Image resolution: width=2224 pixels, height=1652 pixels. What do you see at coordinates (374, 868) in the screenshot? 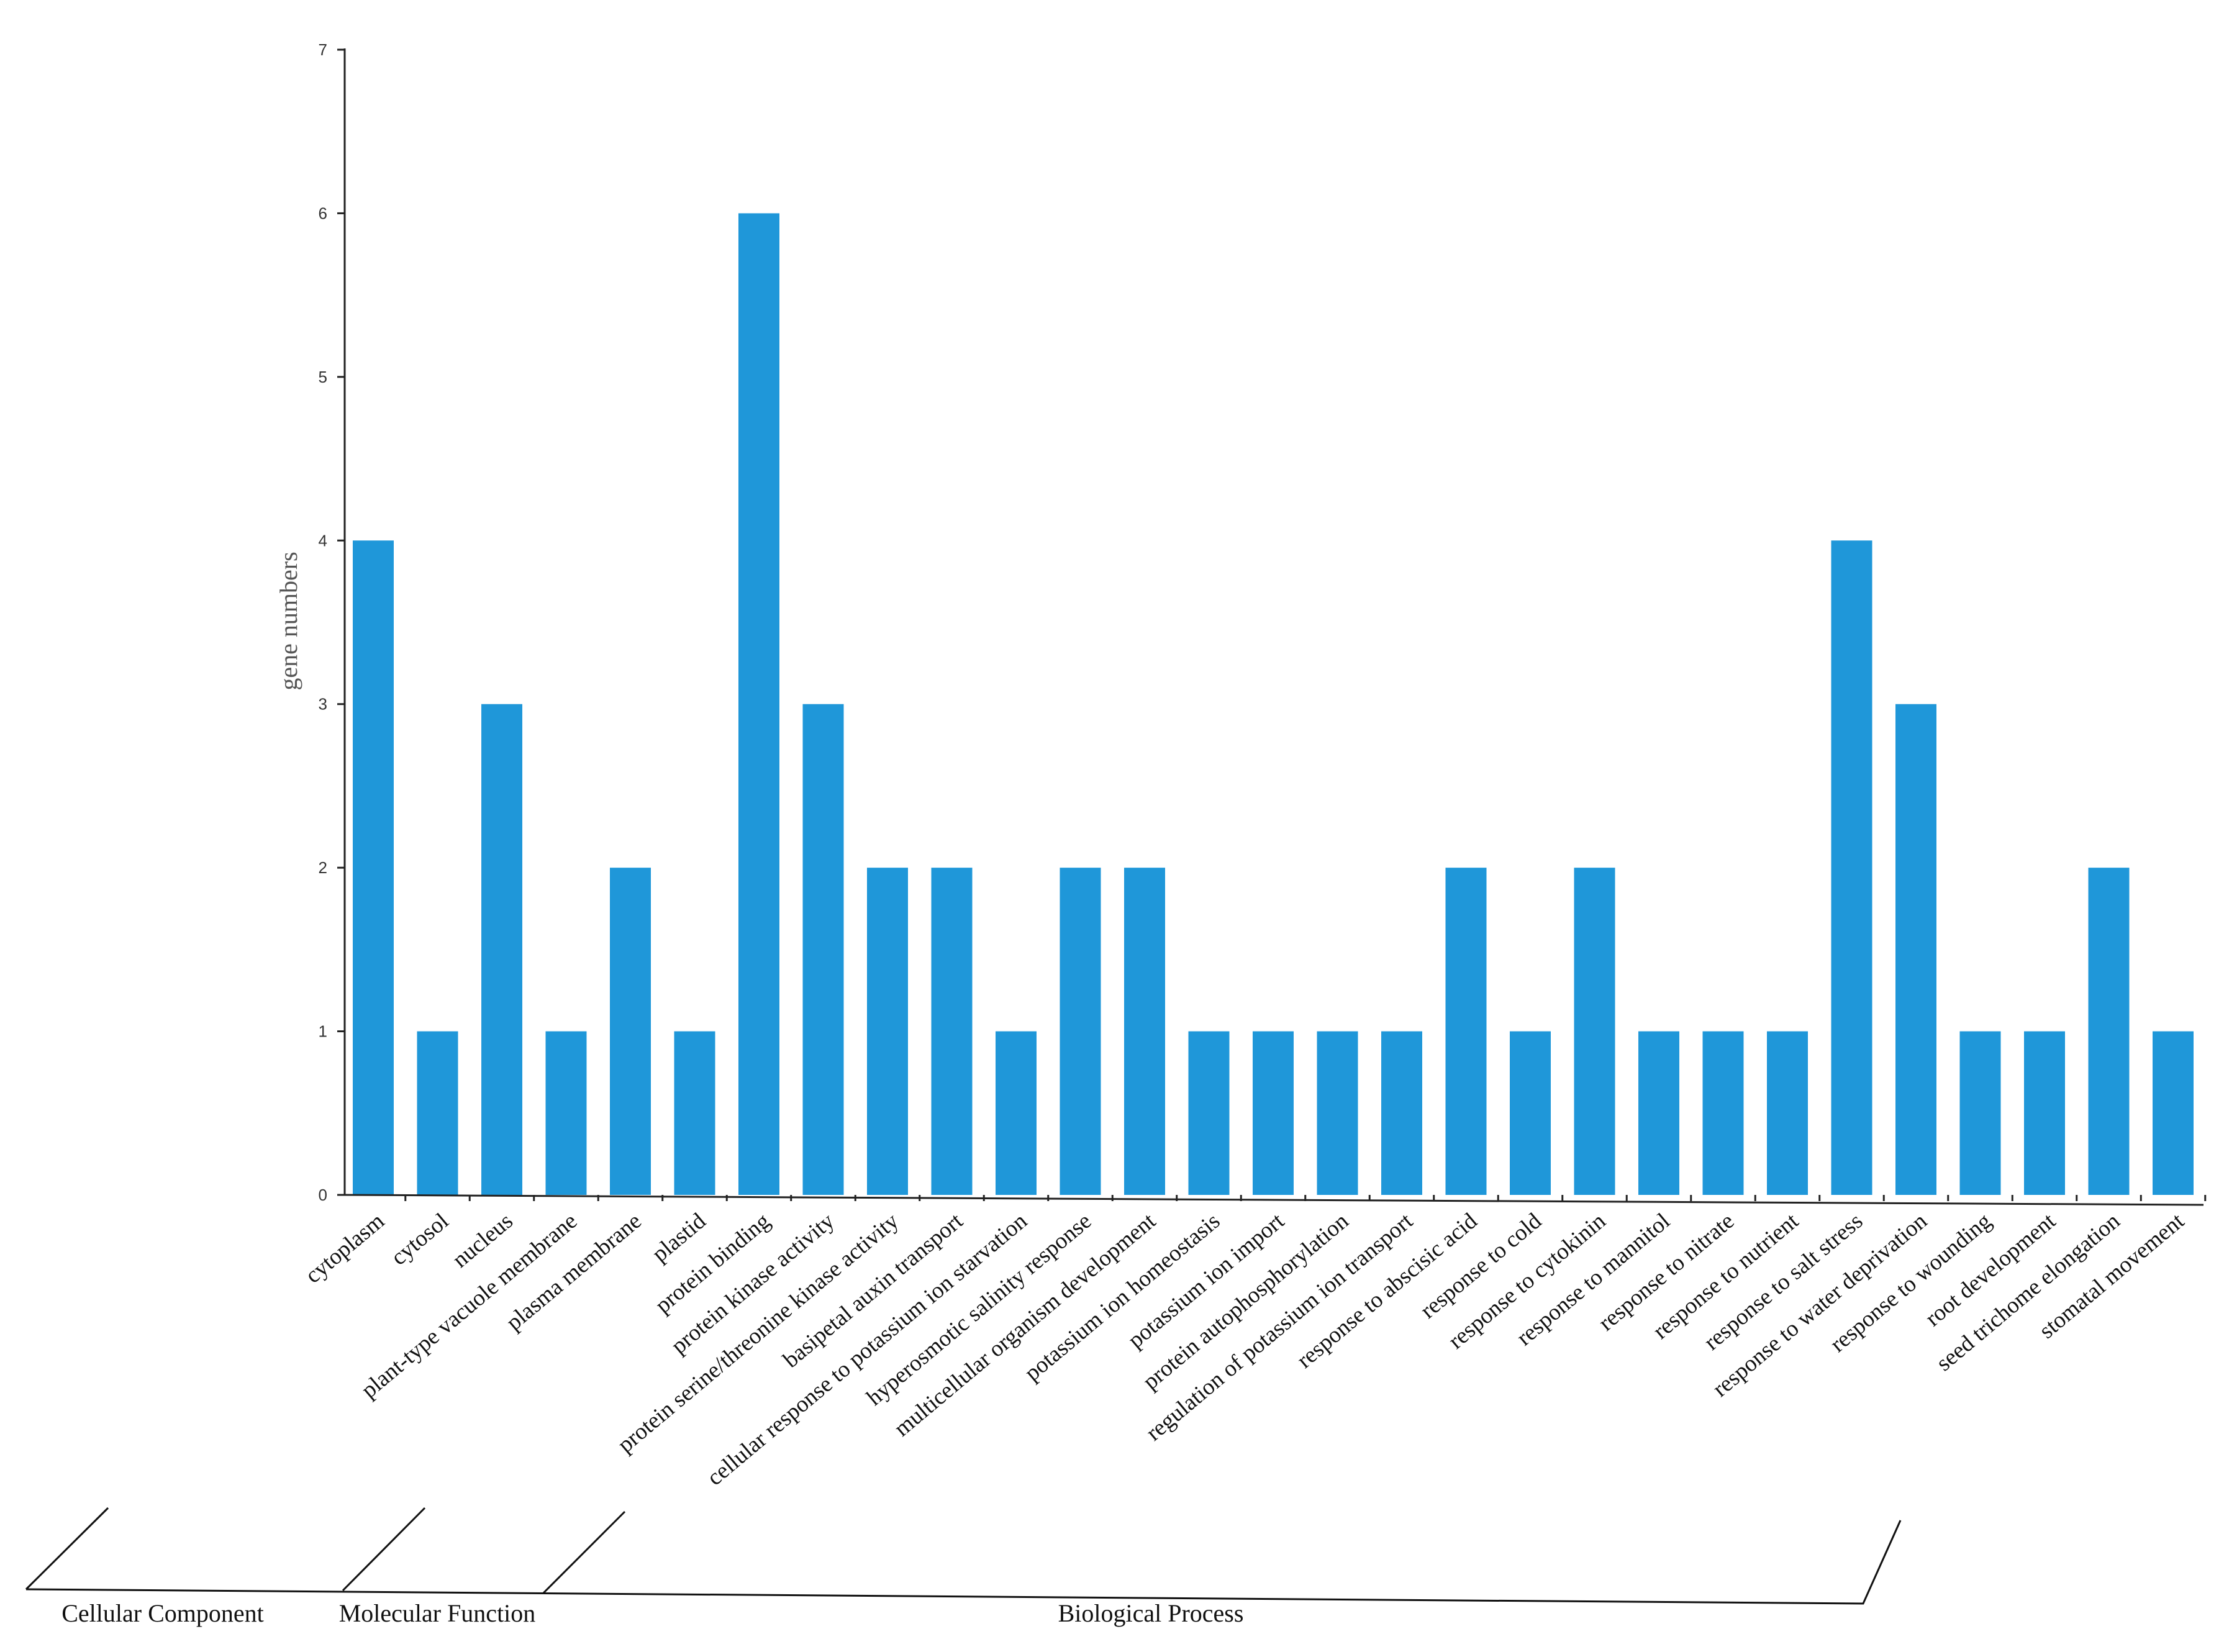
I see `bar-cytoplasm` at bounding box center [374, 868].